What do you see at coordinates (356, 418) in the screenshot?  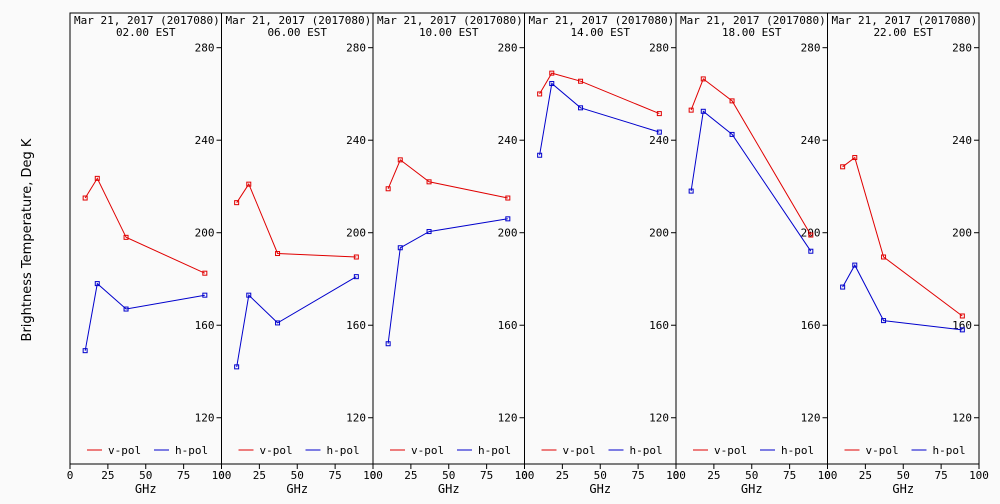 I see `panel-2-y-tick-label: 120` at bounding box center [356, 418].